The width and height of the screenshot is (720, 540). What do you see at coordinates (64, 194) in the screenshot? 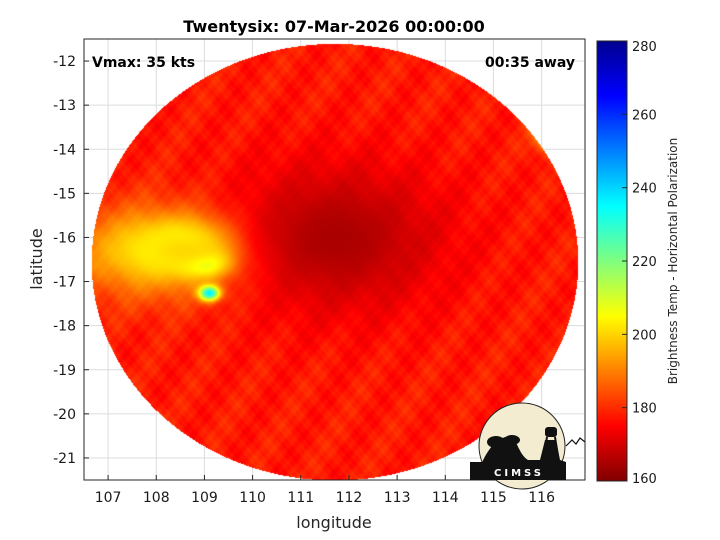
I see `y-tick-label: -15` at bounding box center [64, 194].